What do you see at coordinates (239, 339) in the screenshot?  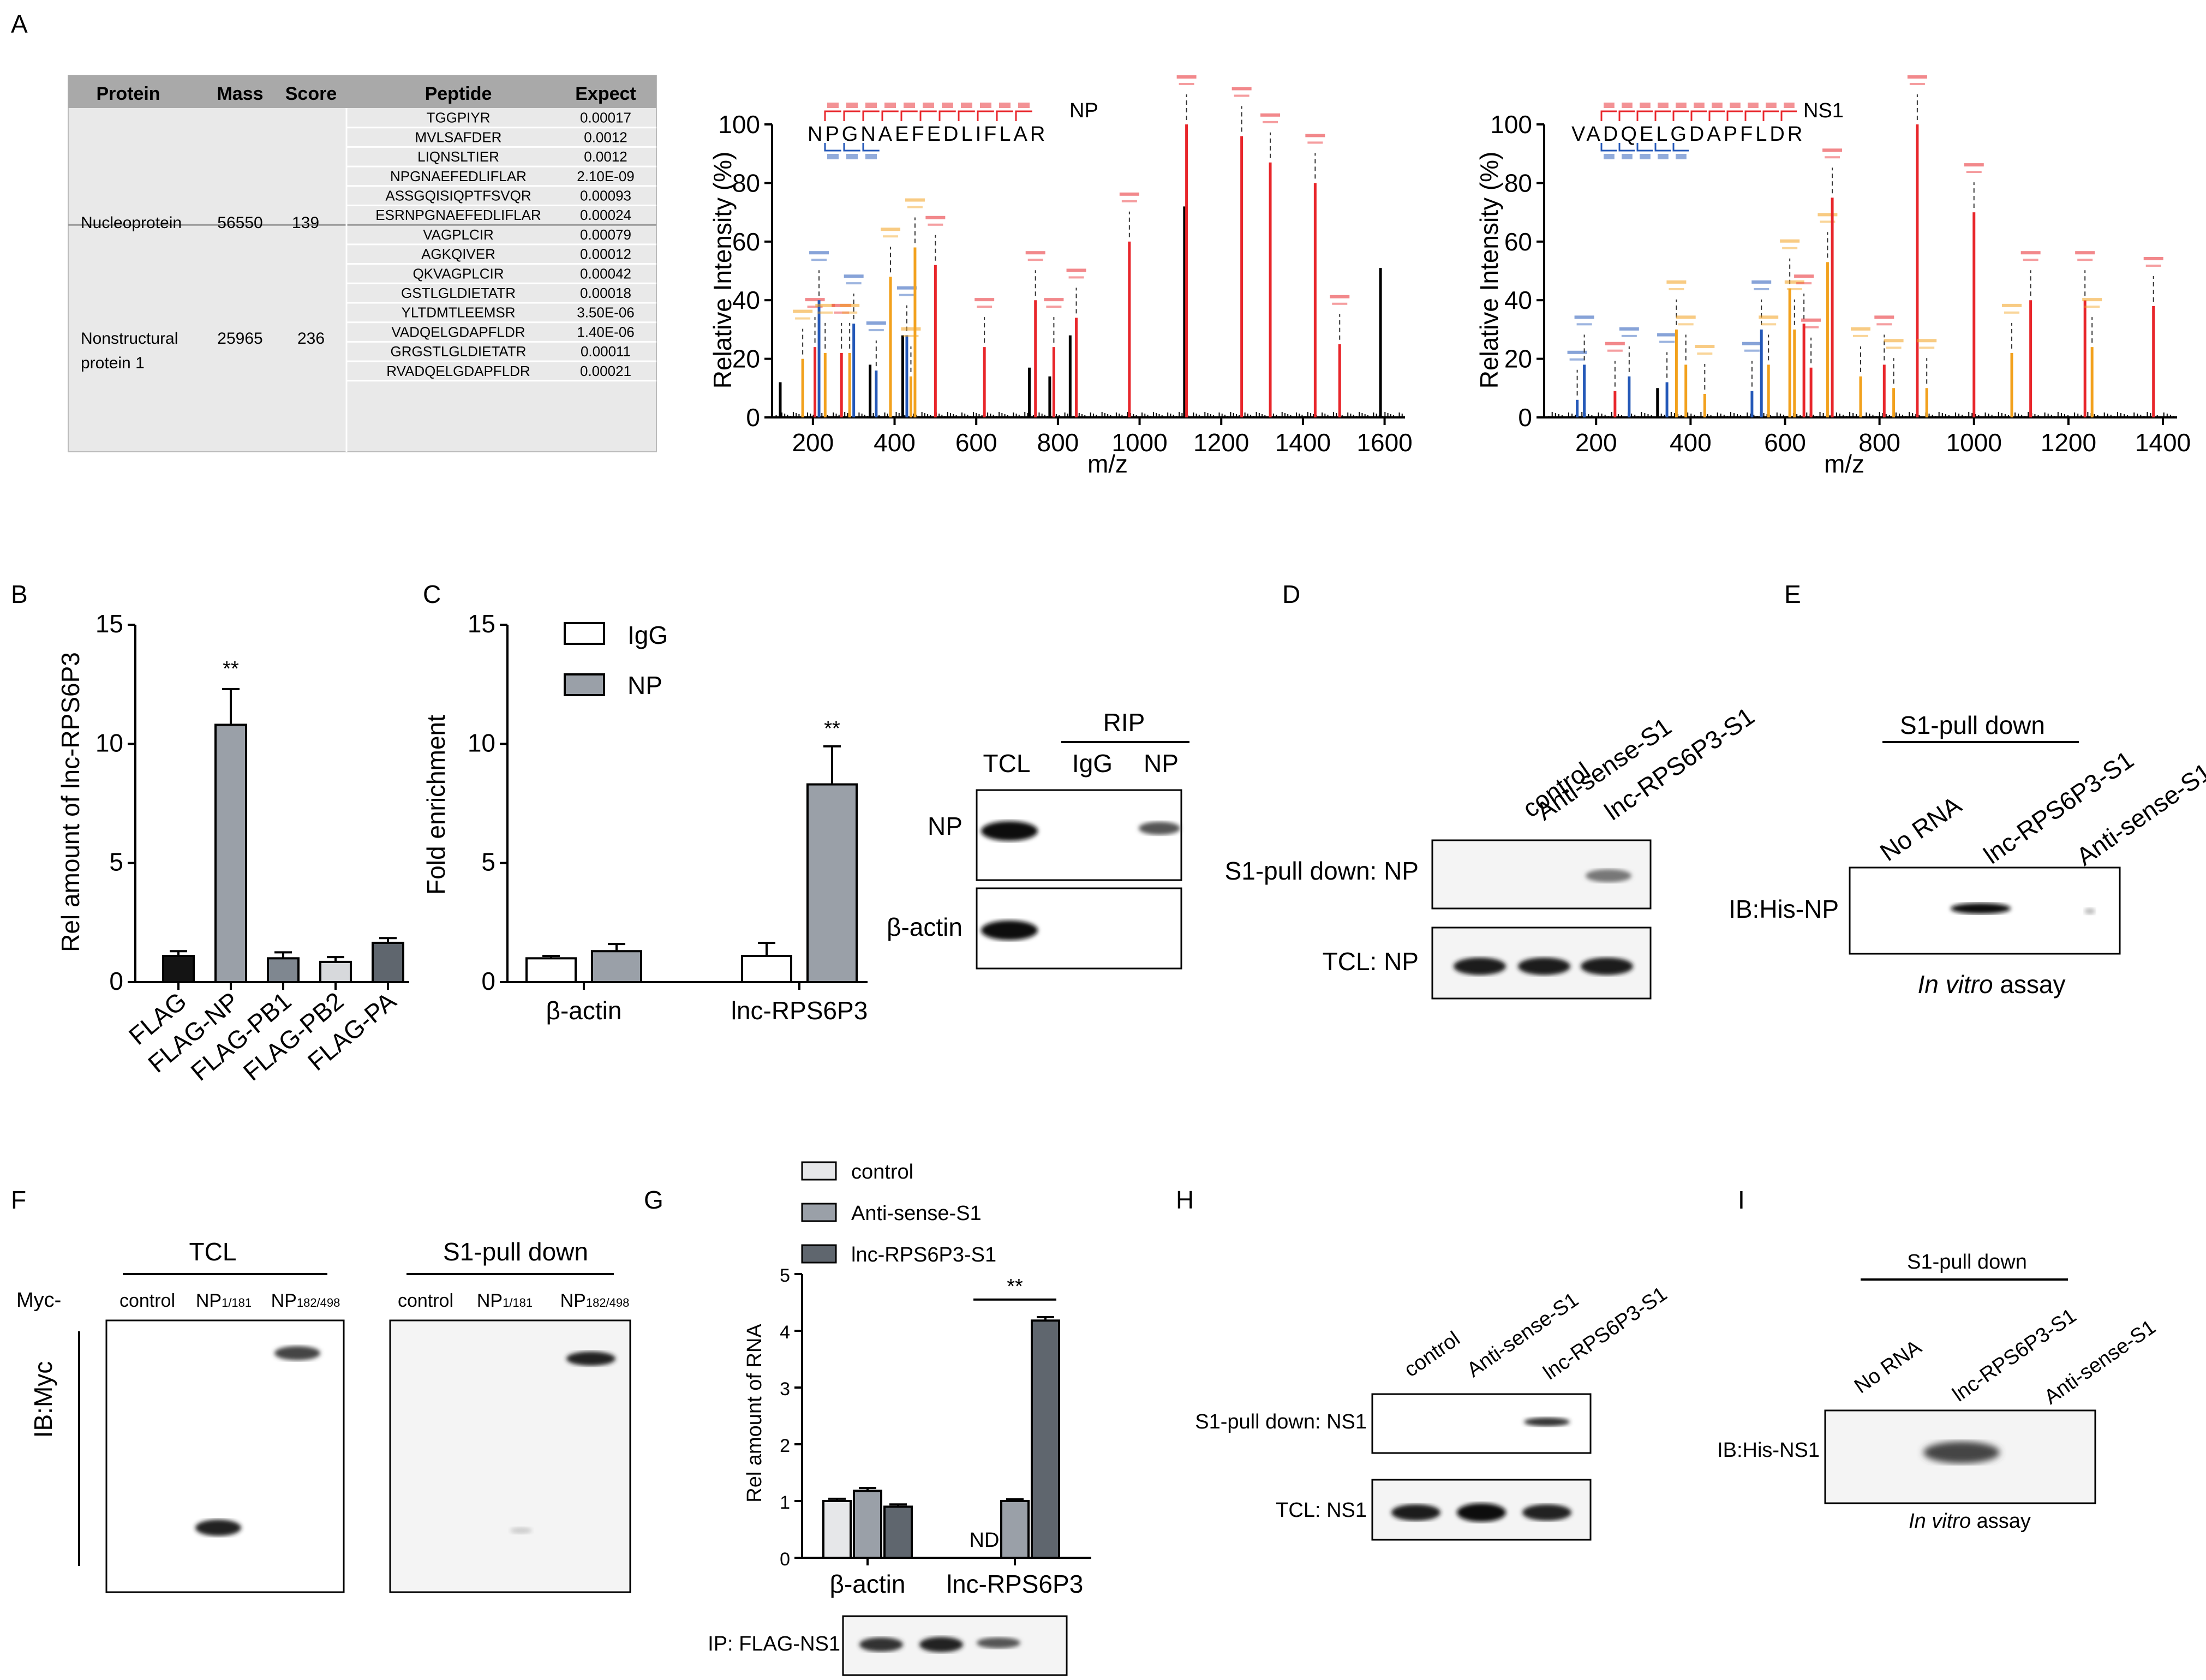 I see `mass-ns1: 25965` at bounding box center [239, 339].